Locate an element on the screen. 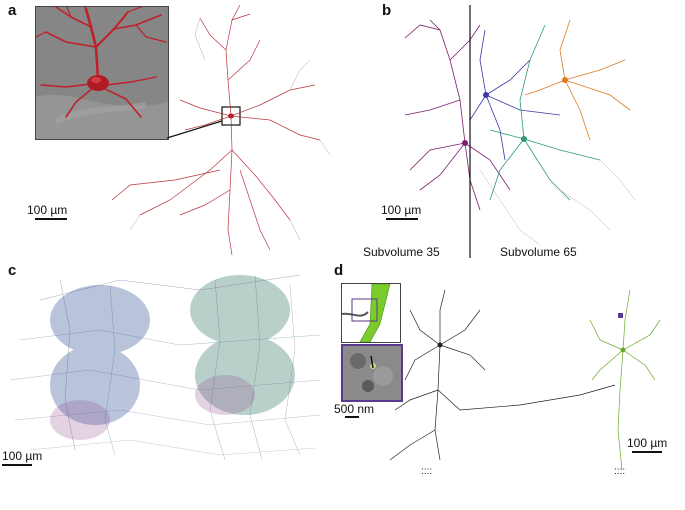 The image size is (685, 510). dense-cluster-left is located at coordinates (100, 355).